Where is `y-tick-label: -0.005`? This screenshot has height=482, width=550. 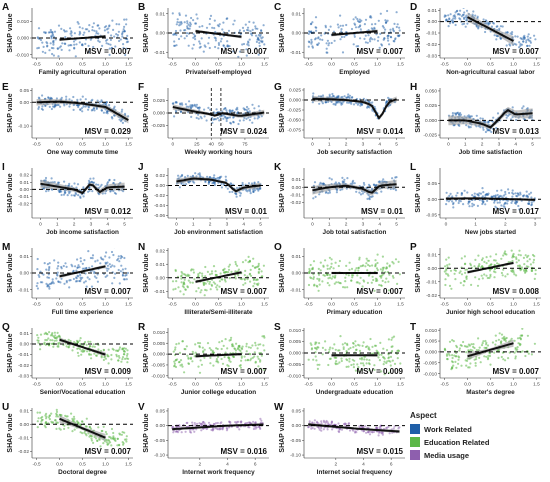 y-tick-label: -0.005 is located at coordinates (294, 365).